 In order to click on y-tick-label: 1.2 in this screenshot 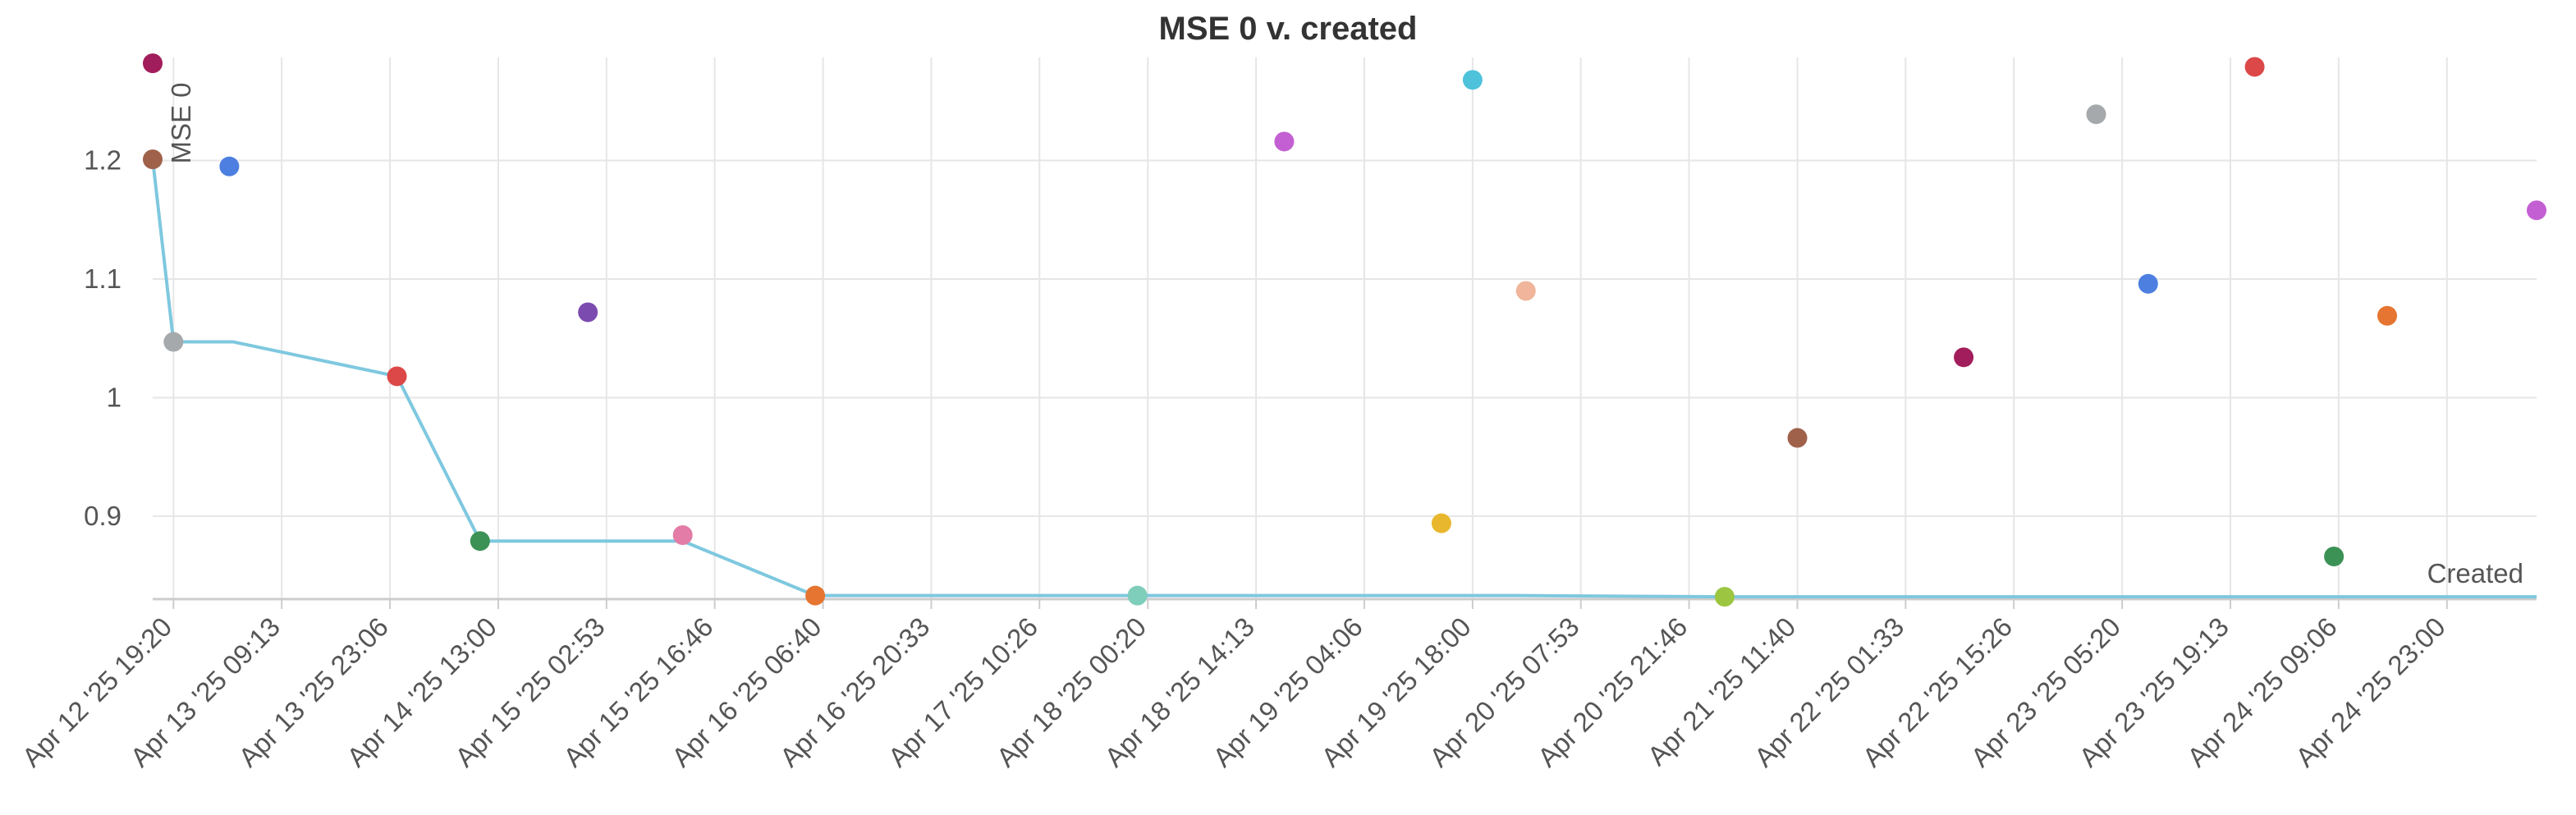, I will do `click(103, 160)`.